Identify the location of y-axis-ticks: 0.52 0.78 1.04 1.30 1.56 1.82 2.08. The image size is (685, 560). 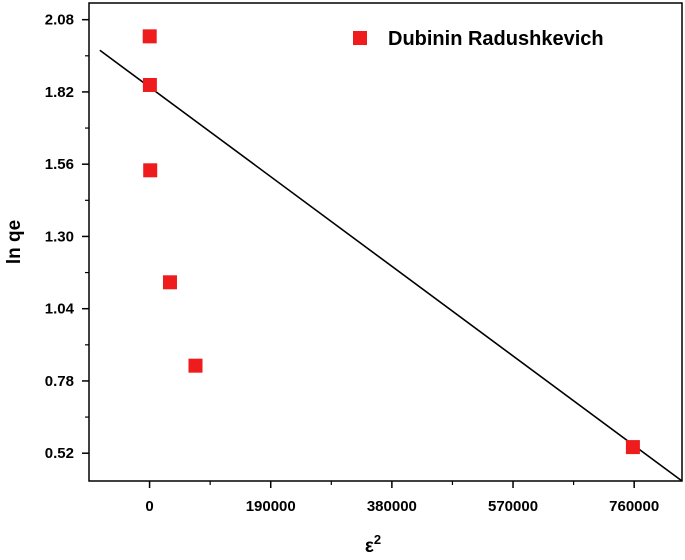
(67, 237).